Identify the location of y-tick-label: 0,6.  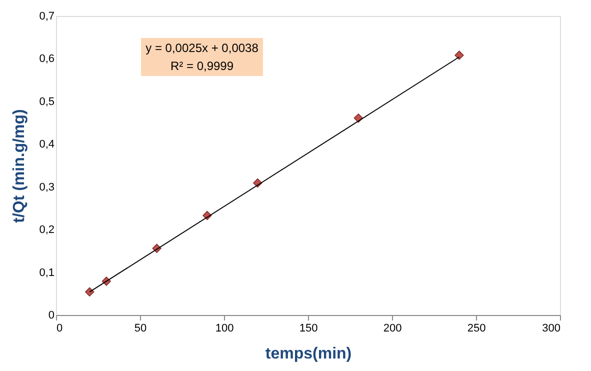
(46, 59).